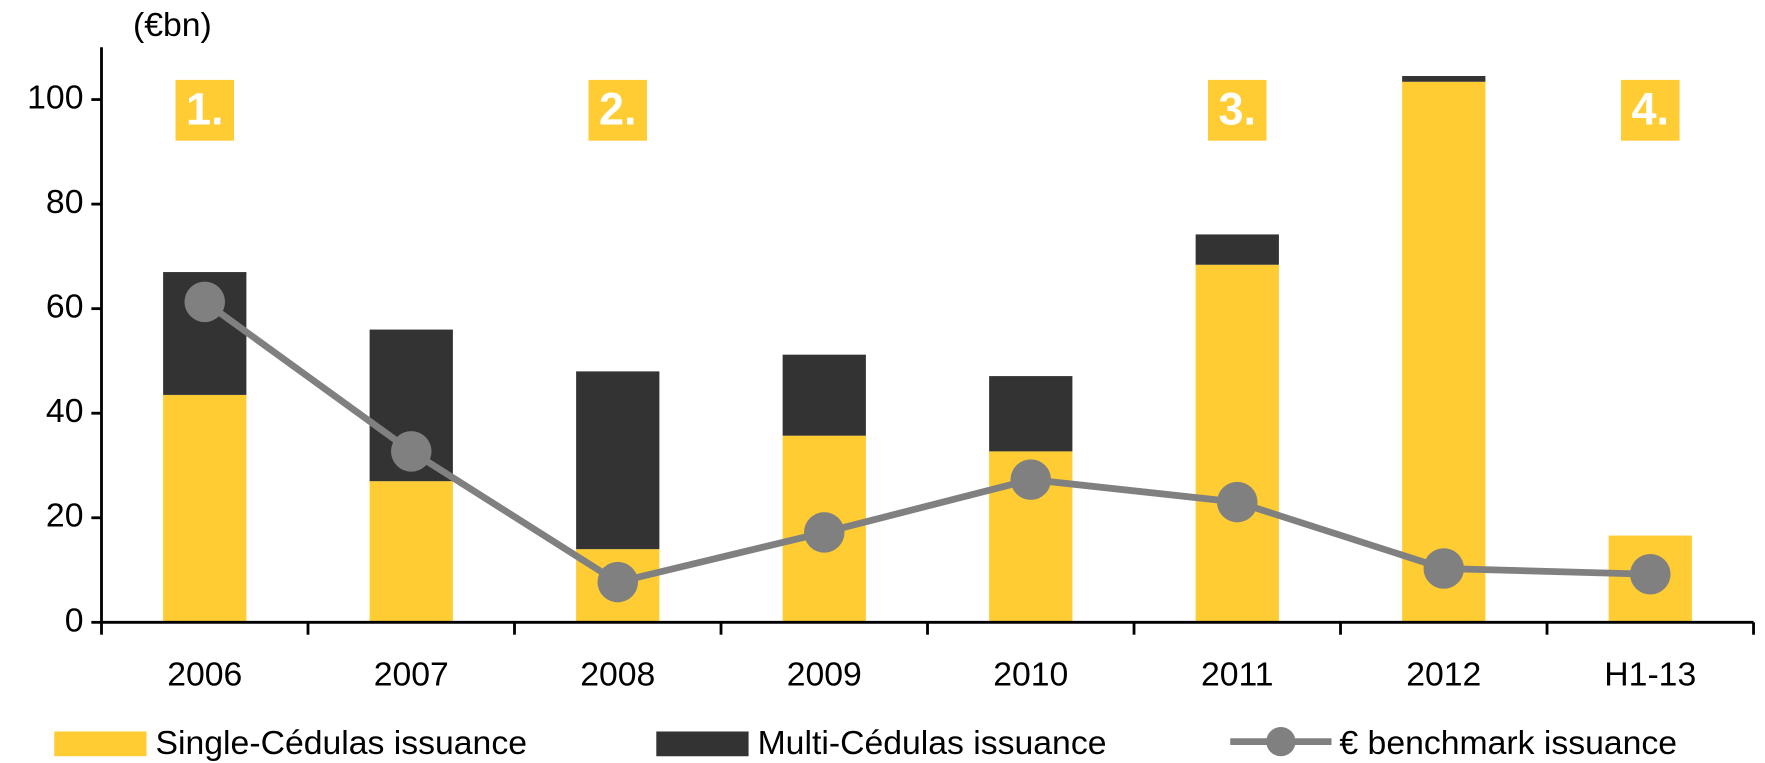 The image size is (1765, 763). What do you see at coordinates (1237, 674) in the screenshot?
I see `x-tick-label: 2011` at bounding box center [1237, 674].